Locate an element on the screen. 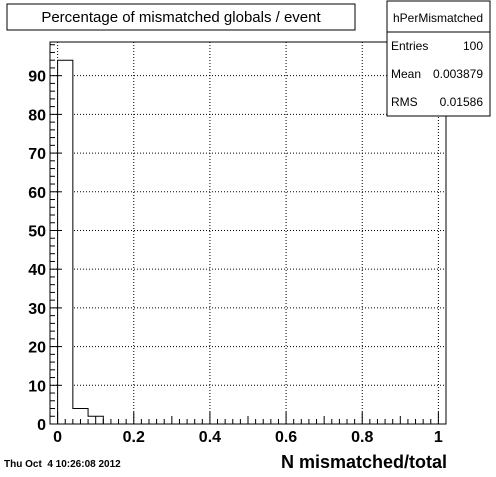 Image resolution: width=496 pixels, height=477 pixels. stats-rms-value: 0.01586 is located at coordinates (462, 102).